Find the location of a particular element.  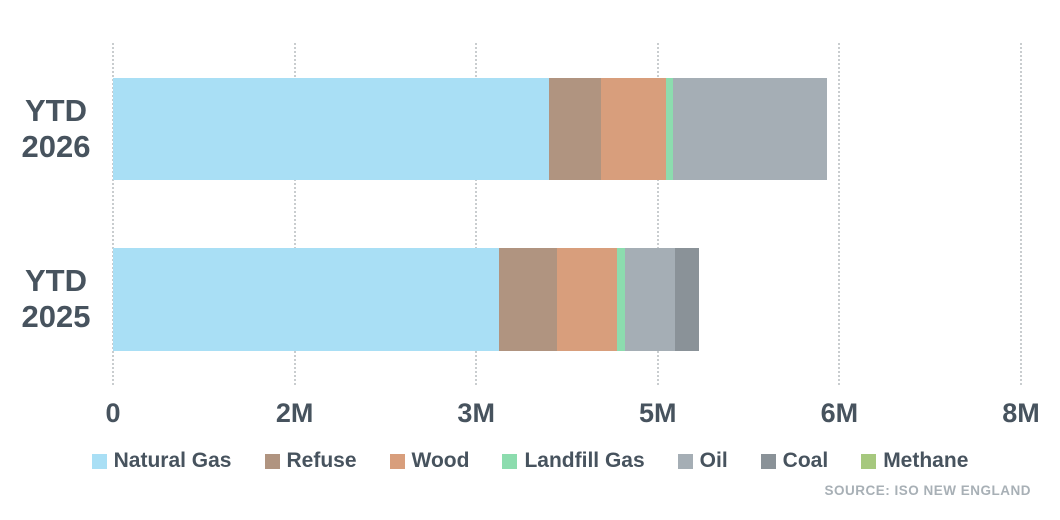

legend-label-landfill-gas: Landfill Gas is located at coordinates (584, 460).